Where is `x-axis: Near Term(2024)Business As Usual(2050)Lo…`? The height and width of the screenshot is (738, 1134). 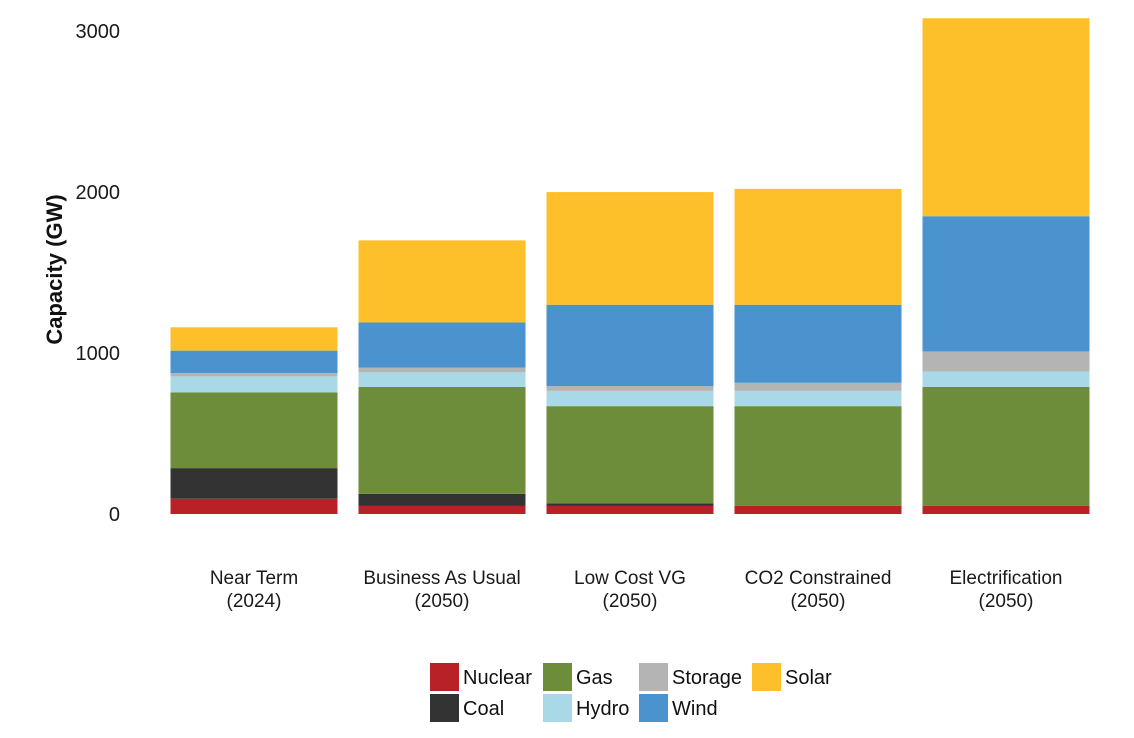
x-axis: Near Term(2024)Business As Usual(2050)Lo… is located at coordinates (636, 590).